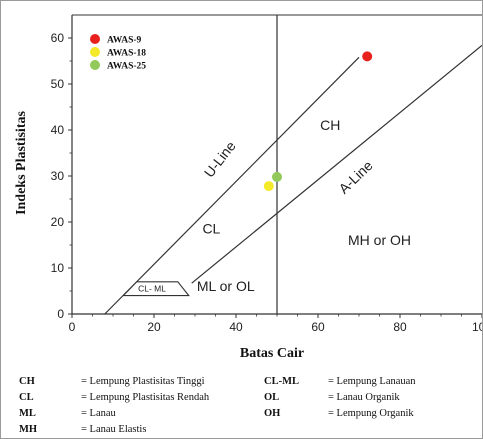 This screenshot has width=483, height=439. I want to click on cl-ml-zone-label: CL- ML, so click(152, 289).